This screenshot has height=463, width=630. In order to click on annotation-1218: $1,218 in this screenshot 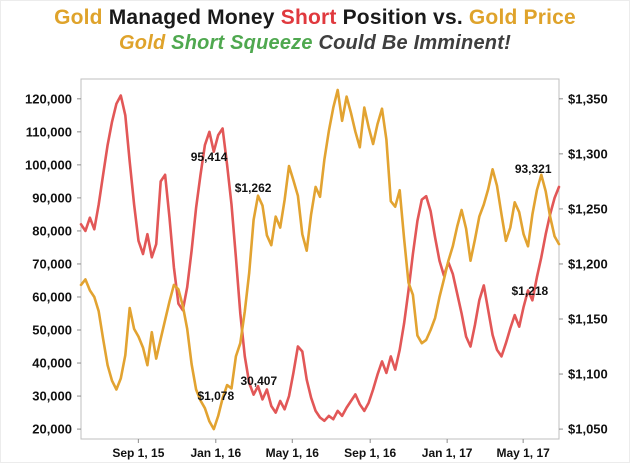, I will do `click(529, 291)`.